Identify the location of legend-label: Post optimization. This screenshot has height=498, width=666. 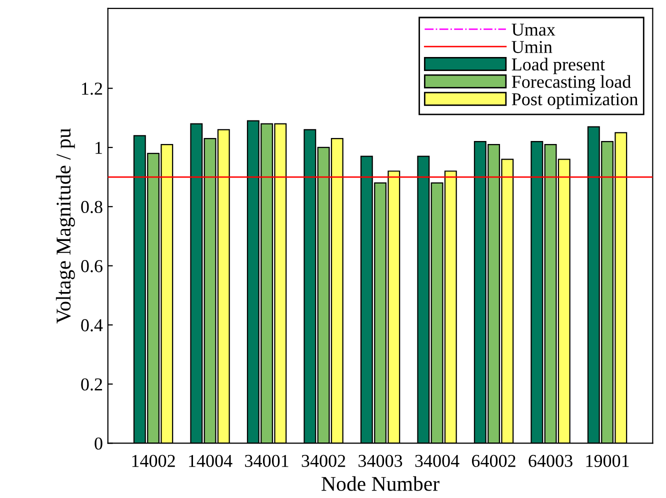
(575, 101).